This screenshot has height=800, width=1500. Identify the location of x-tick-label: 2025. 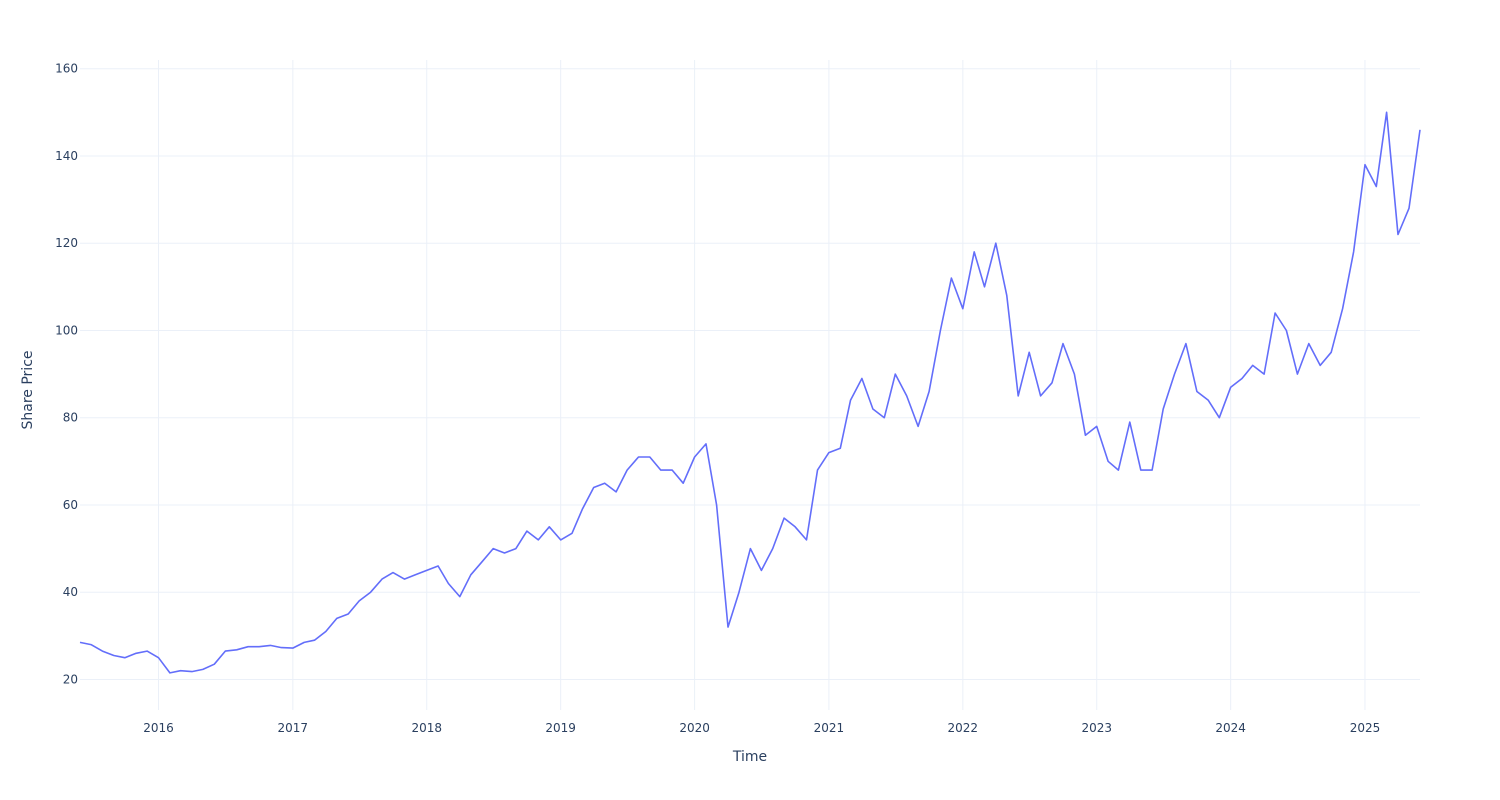
(1365, 728).